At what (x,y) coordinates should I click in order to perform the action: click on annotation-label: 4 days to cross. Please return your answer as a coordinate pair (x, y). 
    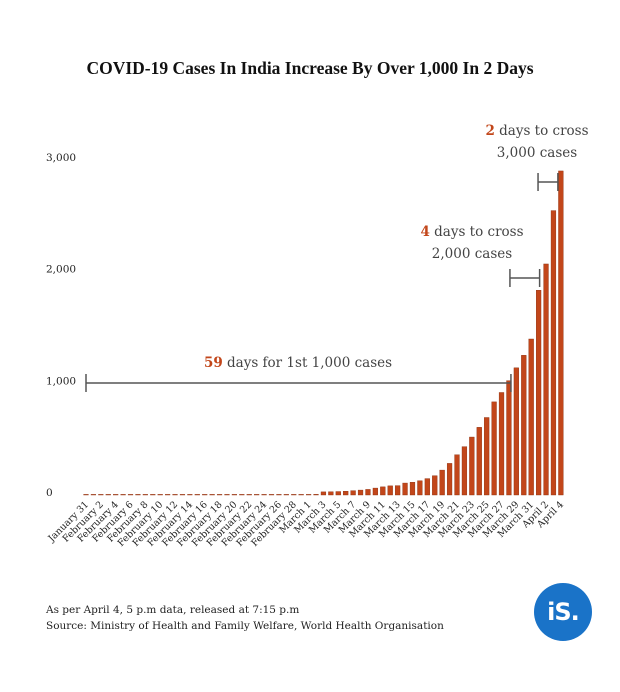
    Looking at the image, I should click on (471, 232).